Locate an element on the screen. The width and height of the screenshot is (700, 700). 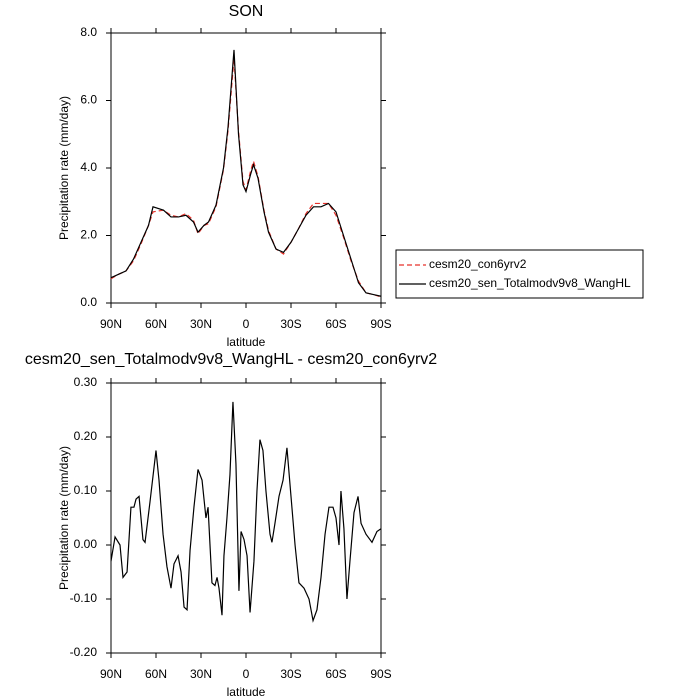
legend-label: cesm20_sen_Totalmodv9v8_WangHL is located at coordinates (530, 283).